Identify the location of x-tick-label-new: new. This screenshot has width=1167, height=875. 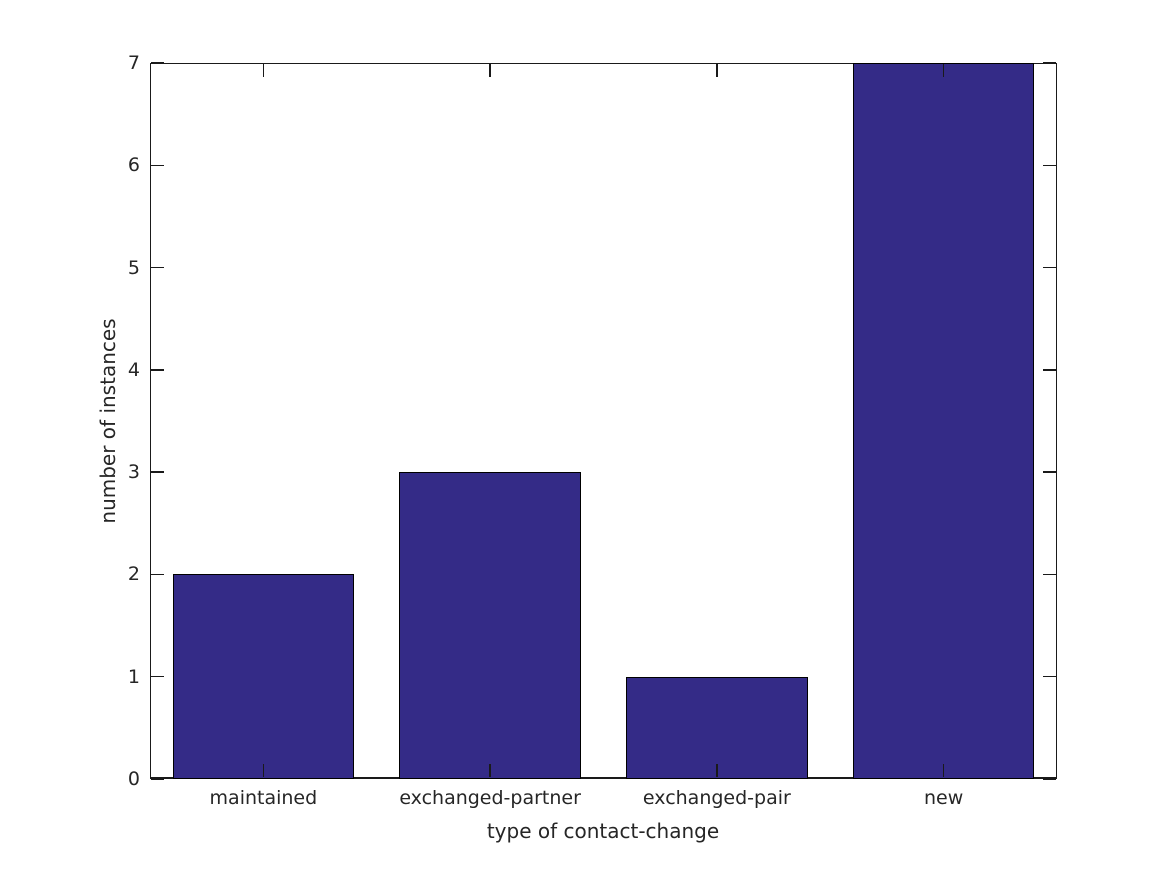
(943, 798).